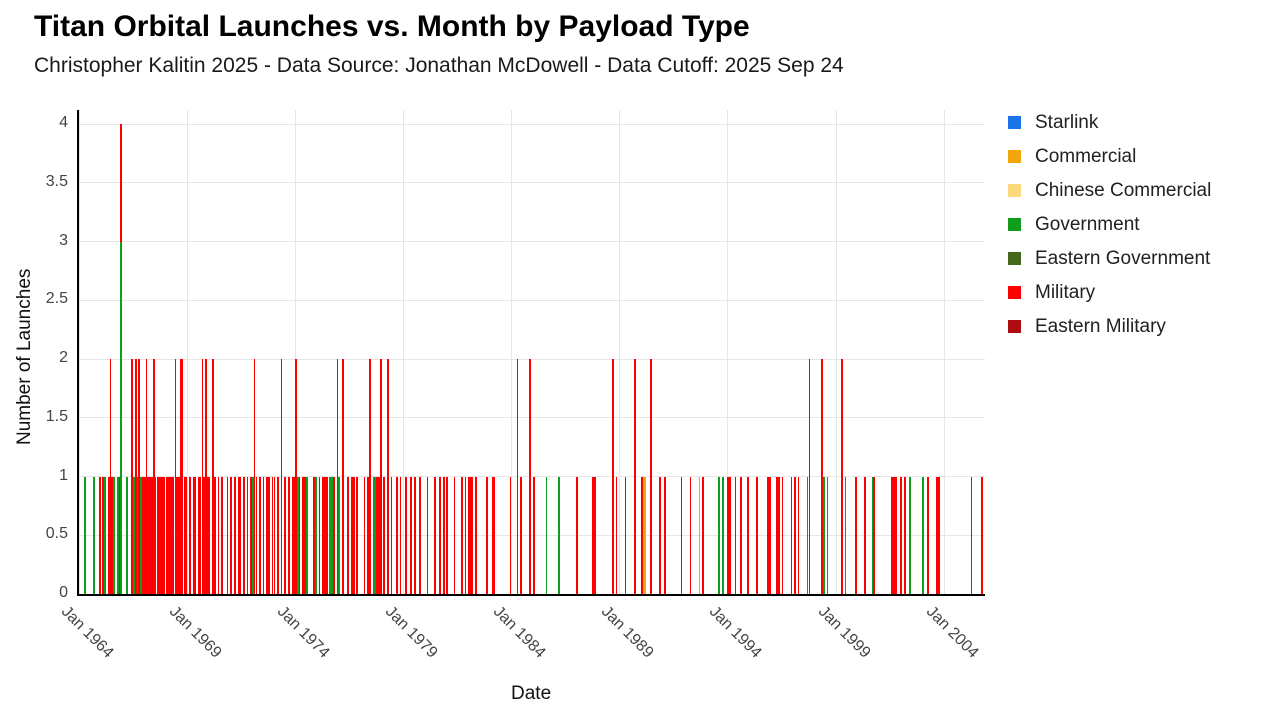 The image size is (1280, 720). I want to click on bar-1979-02-military, so click(406, 535).